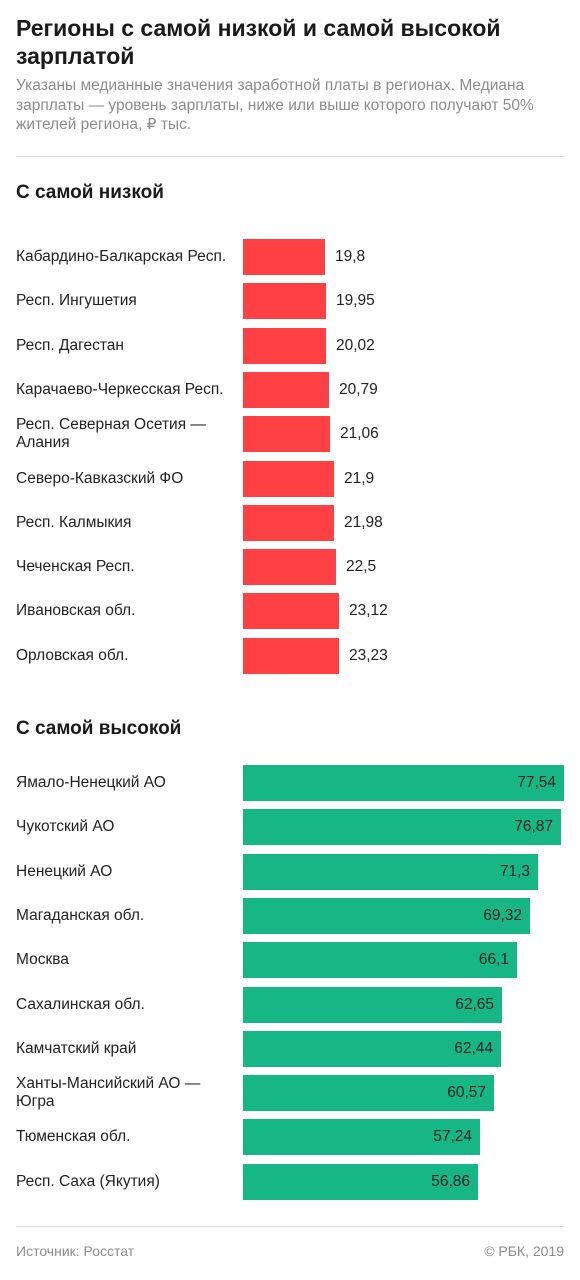 Image resolution: width=580 pixels, height=1280 pixels. I want to click on bar-row: Ханты-Мансийский АО — Югра 60,57, so click(290, 1093).